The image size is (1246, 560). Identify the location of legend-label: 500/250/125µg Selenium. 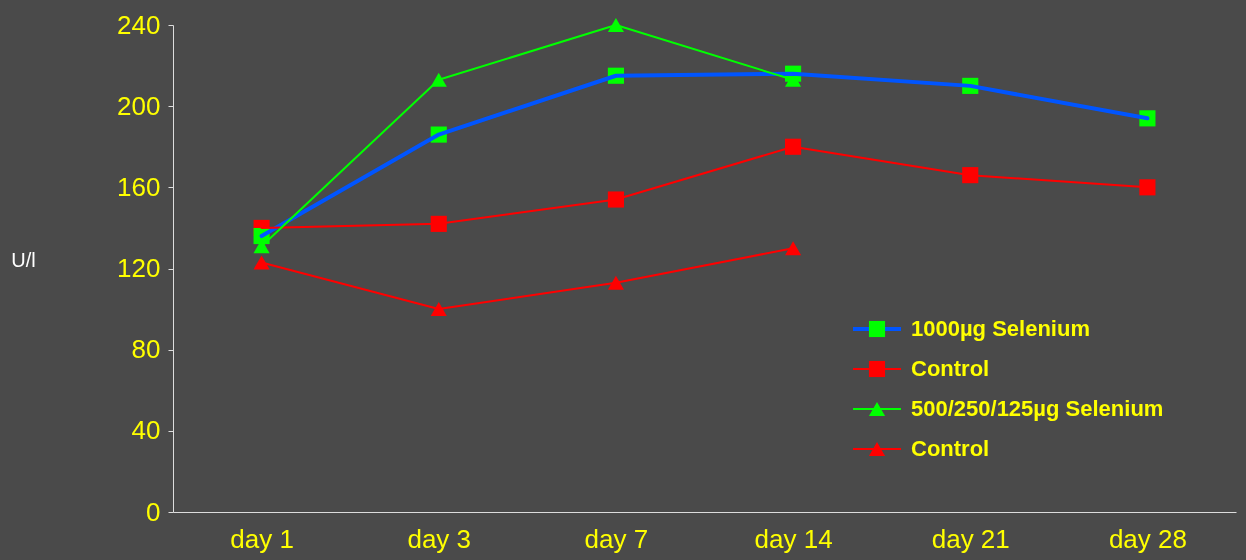
(1037, 408).